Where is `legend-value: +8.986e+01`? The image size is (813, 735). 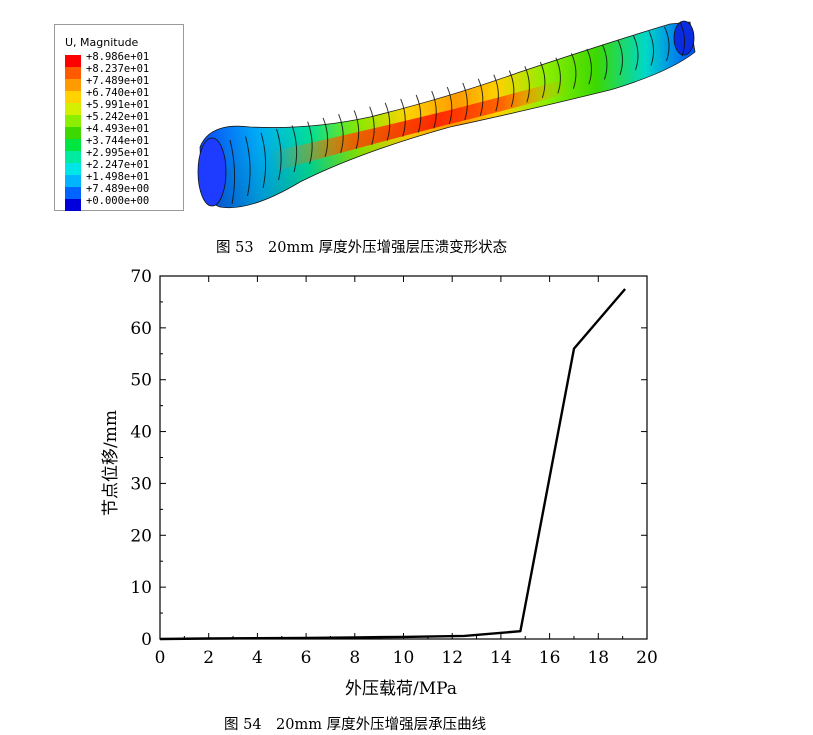
legend-value: +8.986e+01 is located at coordinates (118, 57).